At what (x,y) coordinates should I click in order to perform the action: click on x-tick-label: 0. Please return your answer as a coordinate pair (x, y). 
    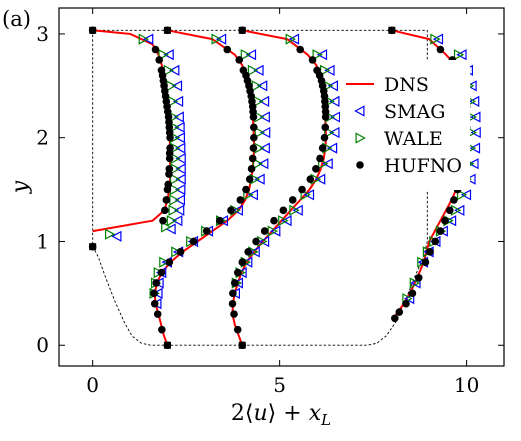
    Looking at the image, I should click on (92, 385).